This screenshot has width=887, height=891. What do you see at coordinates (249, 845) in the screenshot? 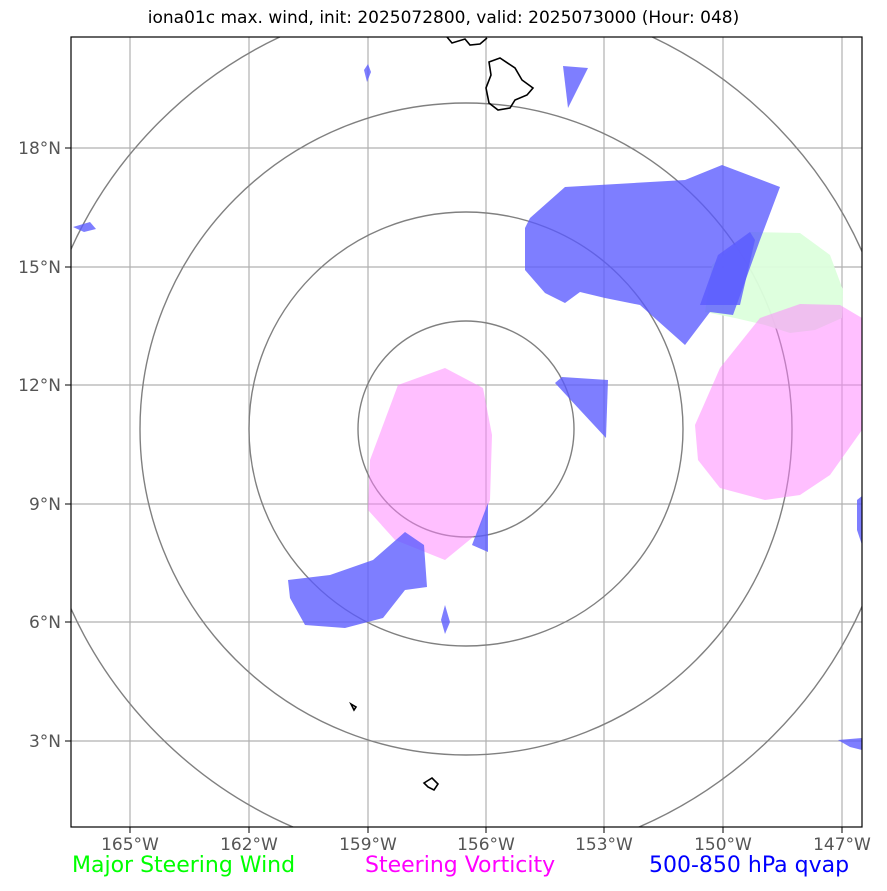
I see `lon-label-162: 162°W` at bounding box center [249, 845].